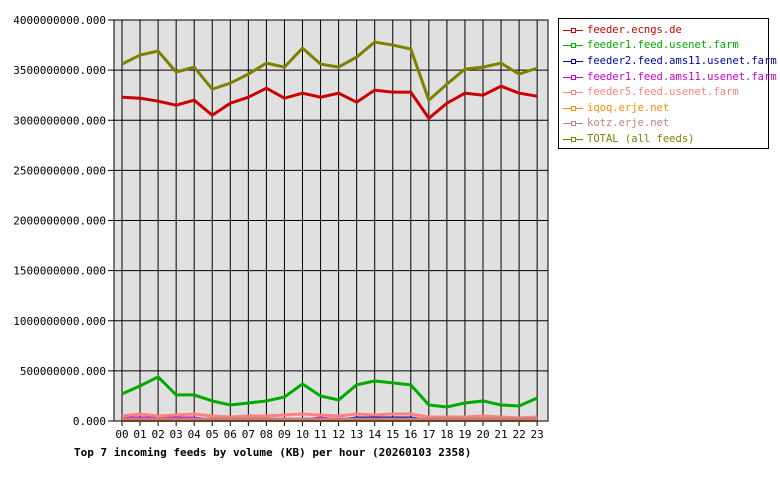 The width and height of the screenshot is (780, 480). I want to click on x-tick-label: 05, so click(212, 434).